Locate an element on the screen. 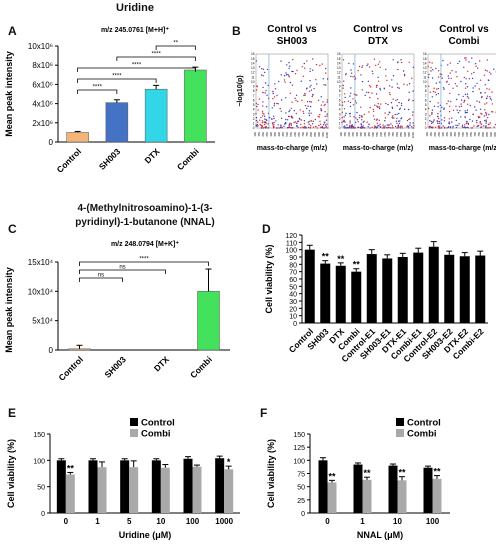 This screenshot has height=550, width=496. panel-c-y-axis-title: Mean peak intensity is located at coordinates (9, 310).